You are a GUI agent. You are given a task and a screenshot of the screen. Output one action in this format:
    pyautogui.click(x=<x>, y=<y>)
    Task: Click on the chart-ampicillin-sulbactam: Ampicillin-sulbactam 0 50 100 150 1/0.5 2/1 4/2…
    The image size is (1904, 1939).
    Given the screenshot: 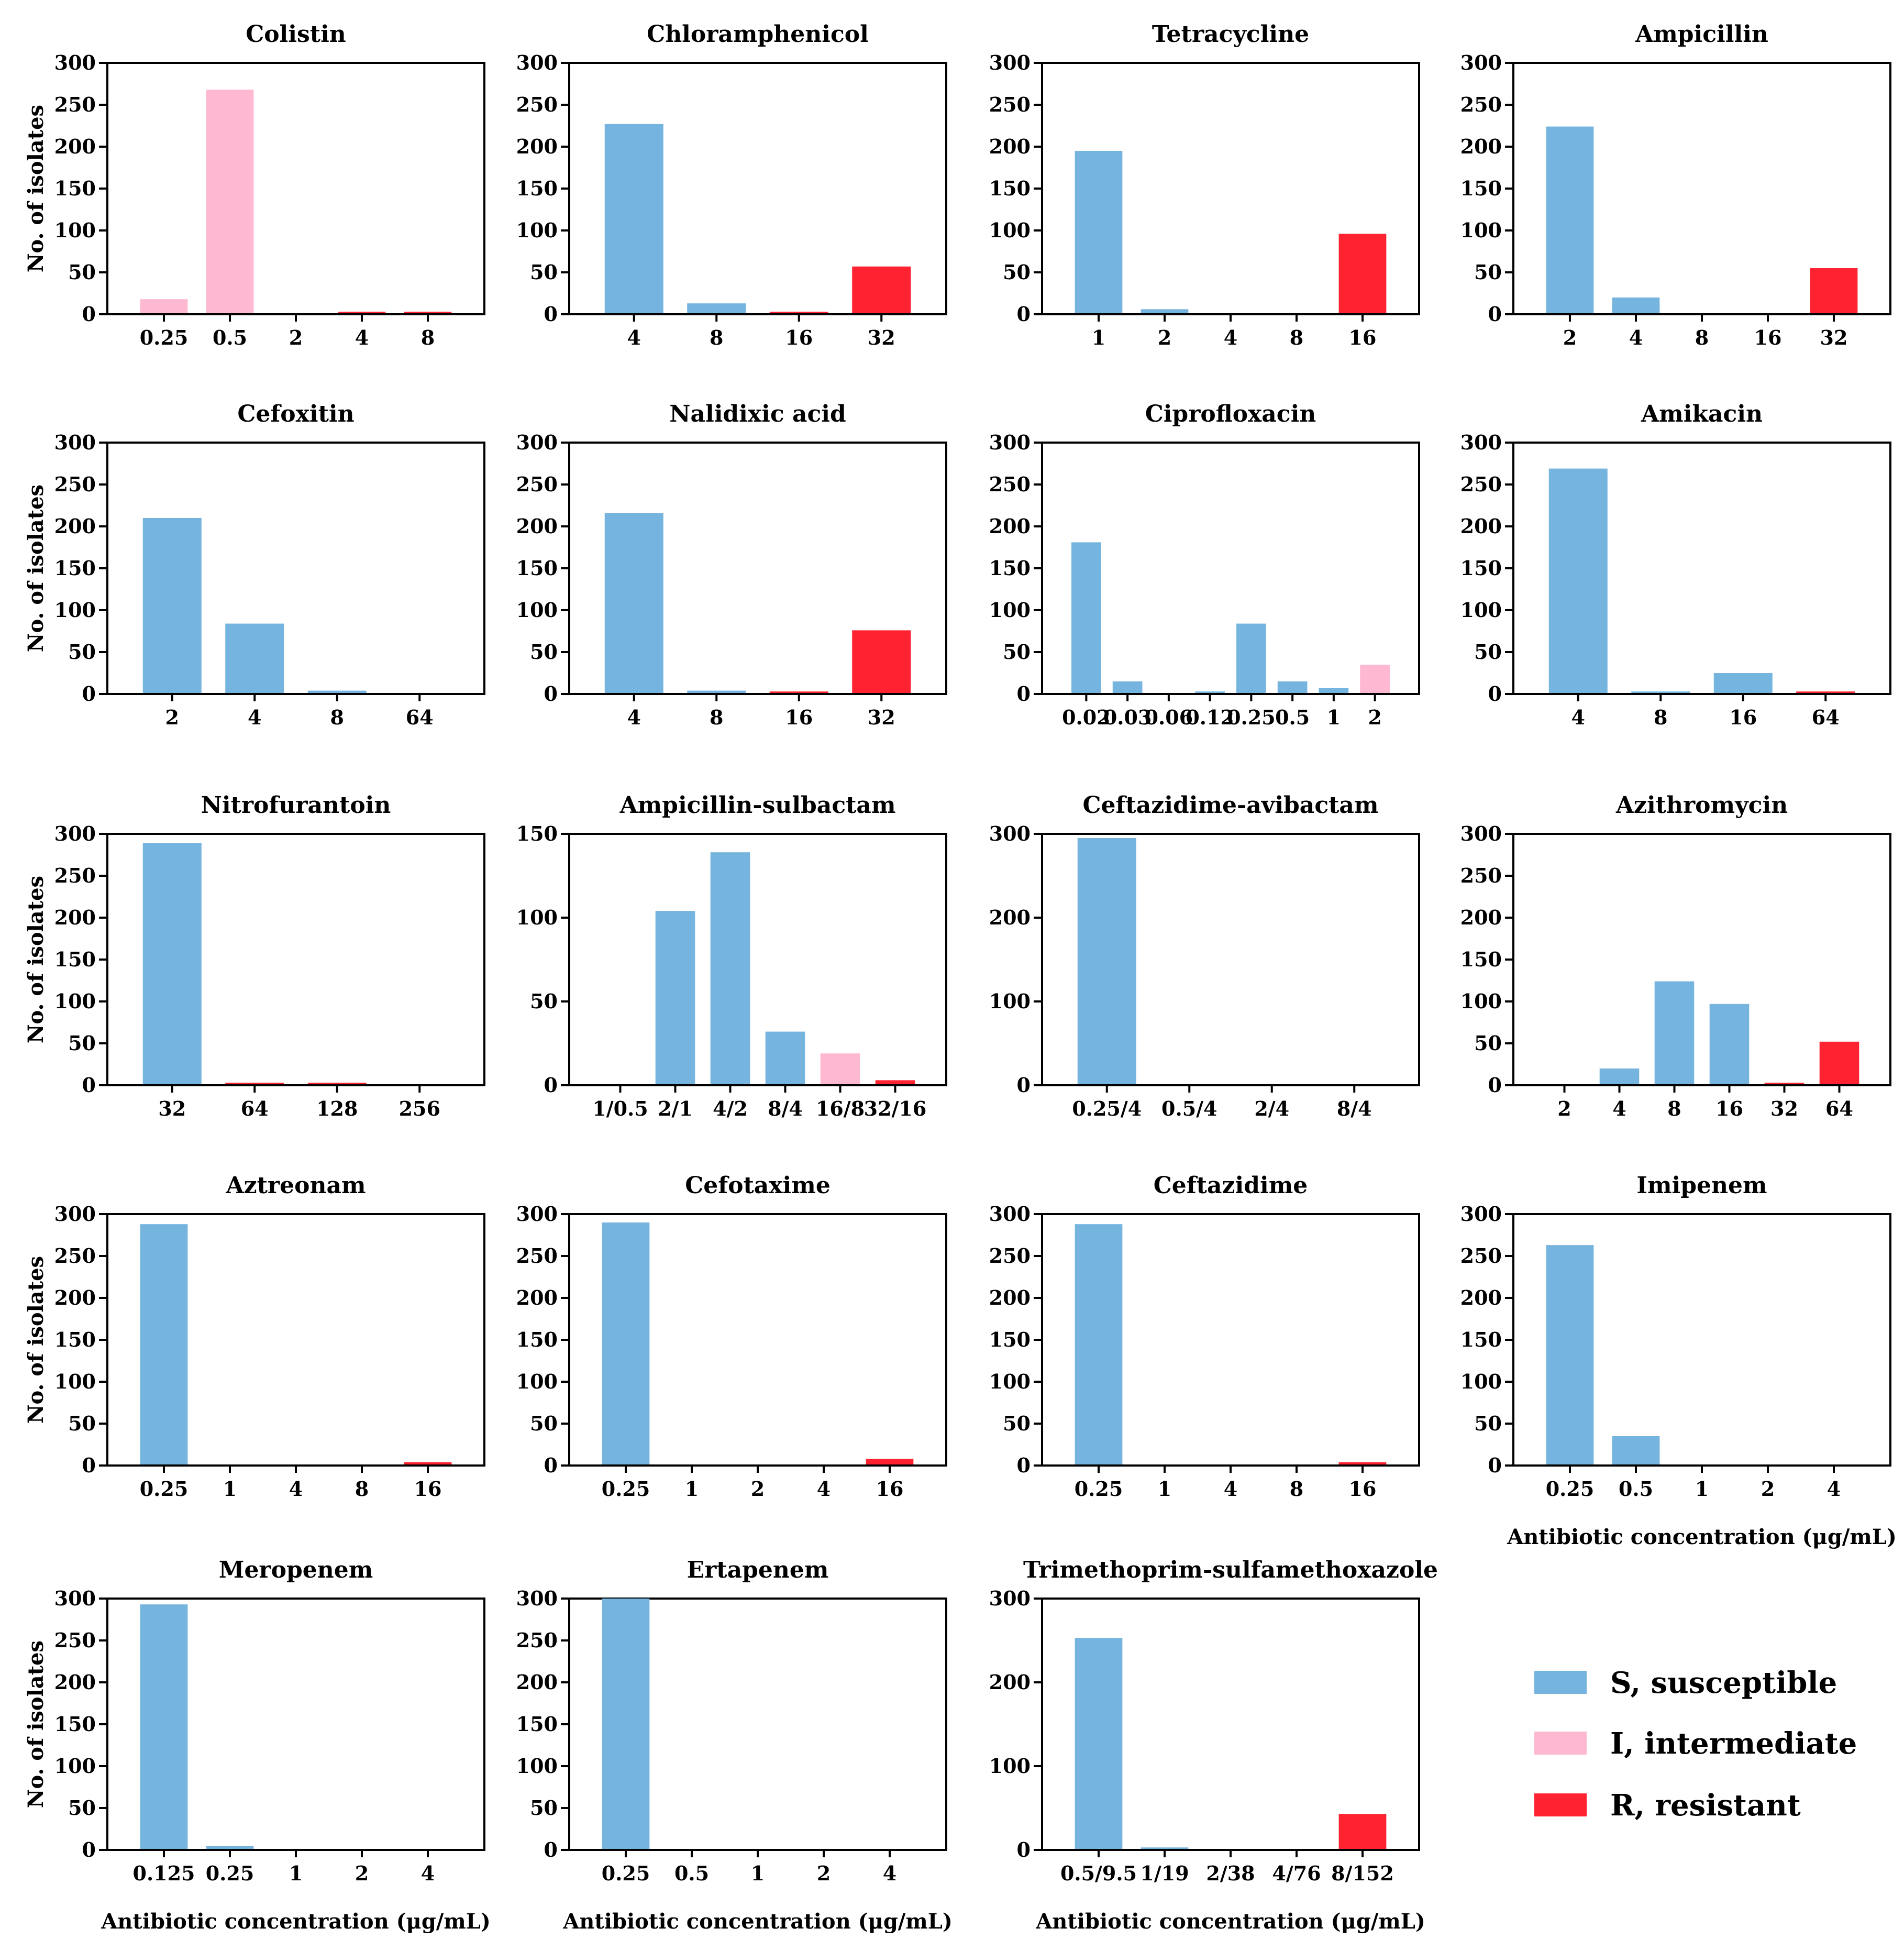 What is the action you would take?
    pyautogui.click(x=731, y=956)
    